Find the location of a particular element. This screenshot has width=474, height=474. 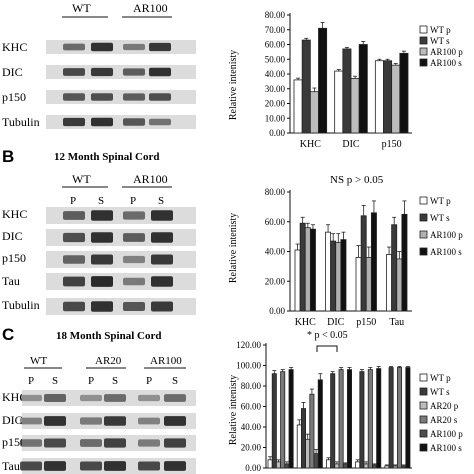

x-tick-label: DIC is located at coordinates (336, 322).